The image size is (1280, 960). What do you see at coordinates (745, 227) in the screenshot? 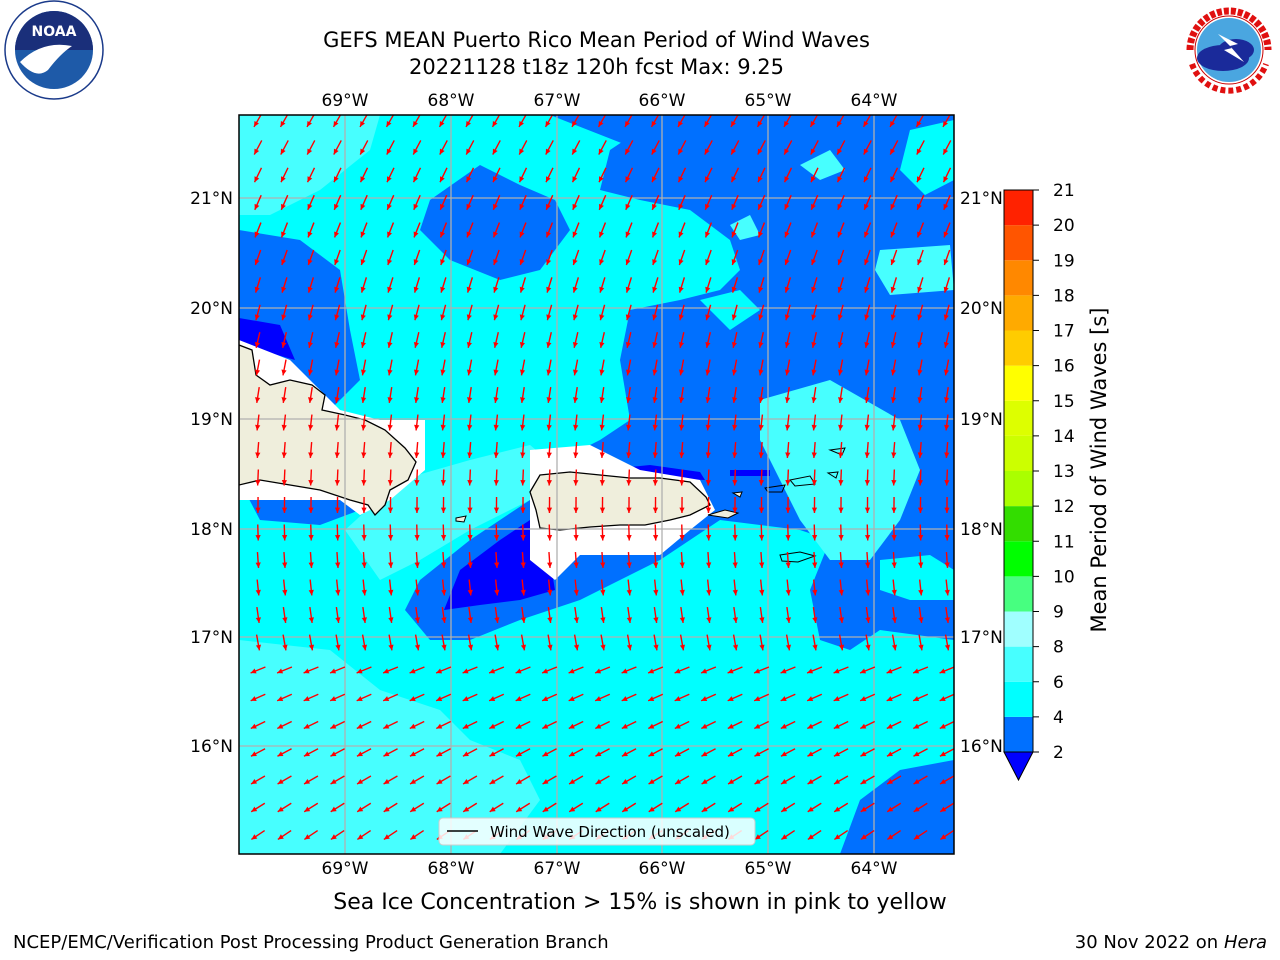
I see `period-band-6-8-patch-b` at bounding box center [745, 227].